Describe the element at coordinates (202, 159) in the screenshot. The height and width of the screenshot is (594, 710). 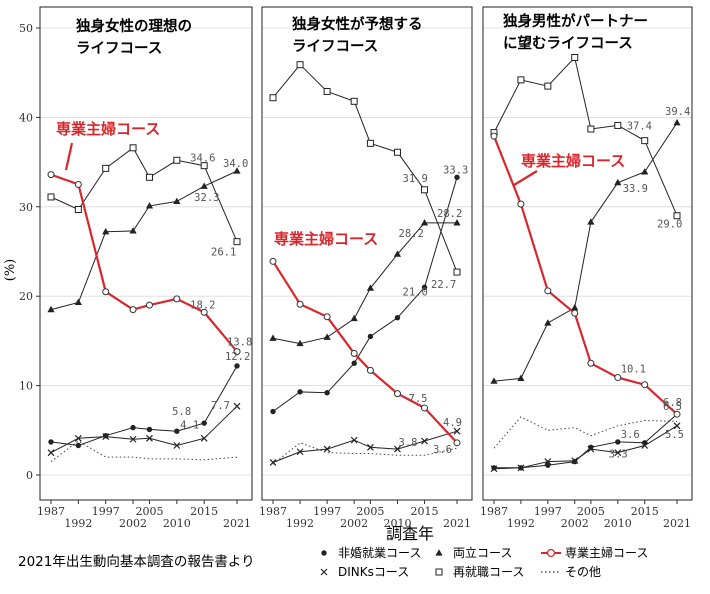
I see `data-label: 34.6` at that location.